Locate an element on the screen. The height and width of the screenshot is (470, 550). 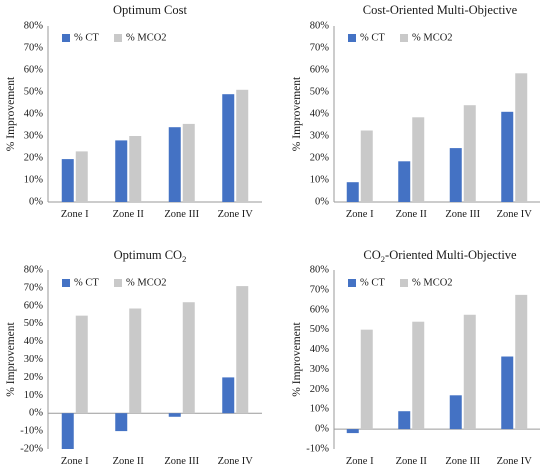
y-tick-label: -20% is located at coordinates (31, 449).